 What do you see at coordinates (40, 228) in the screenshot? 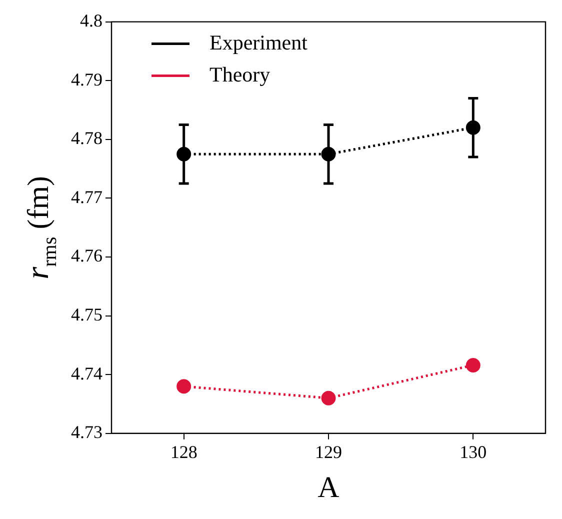
I see `y-axis-title: rrms (fm)` at bounding box center [40, 228].